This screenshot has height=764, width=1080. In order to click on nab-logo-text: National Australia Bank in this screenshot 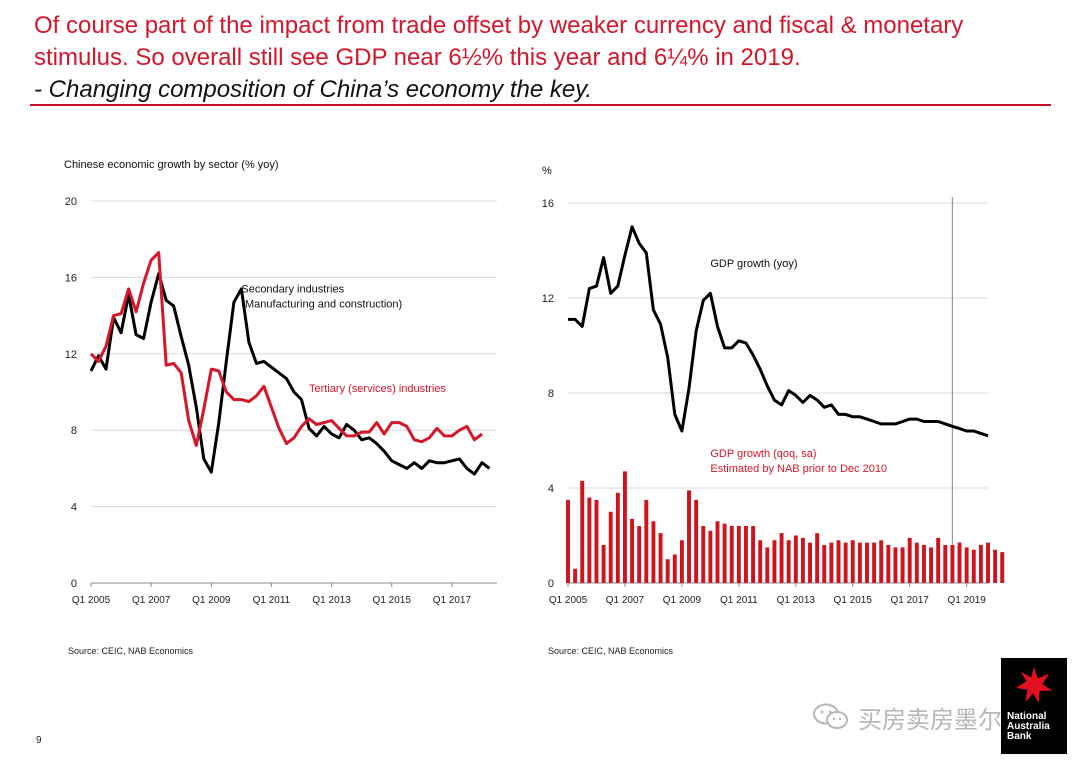, I will do `click(1028, 727)`.